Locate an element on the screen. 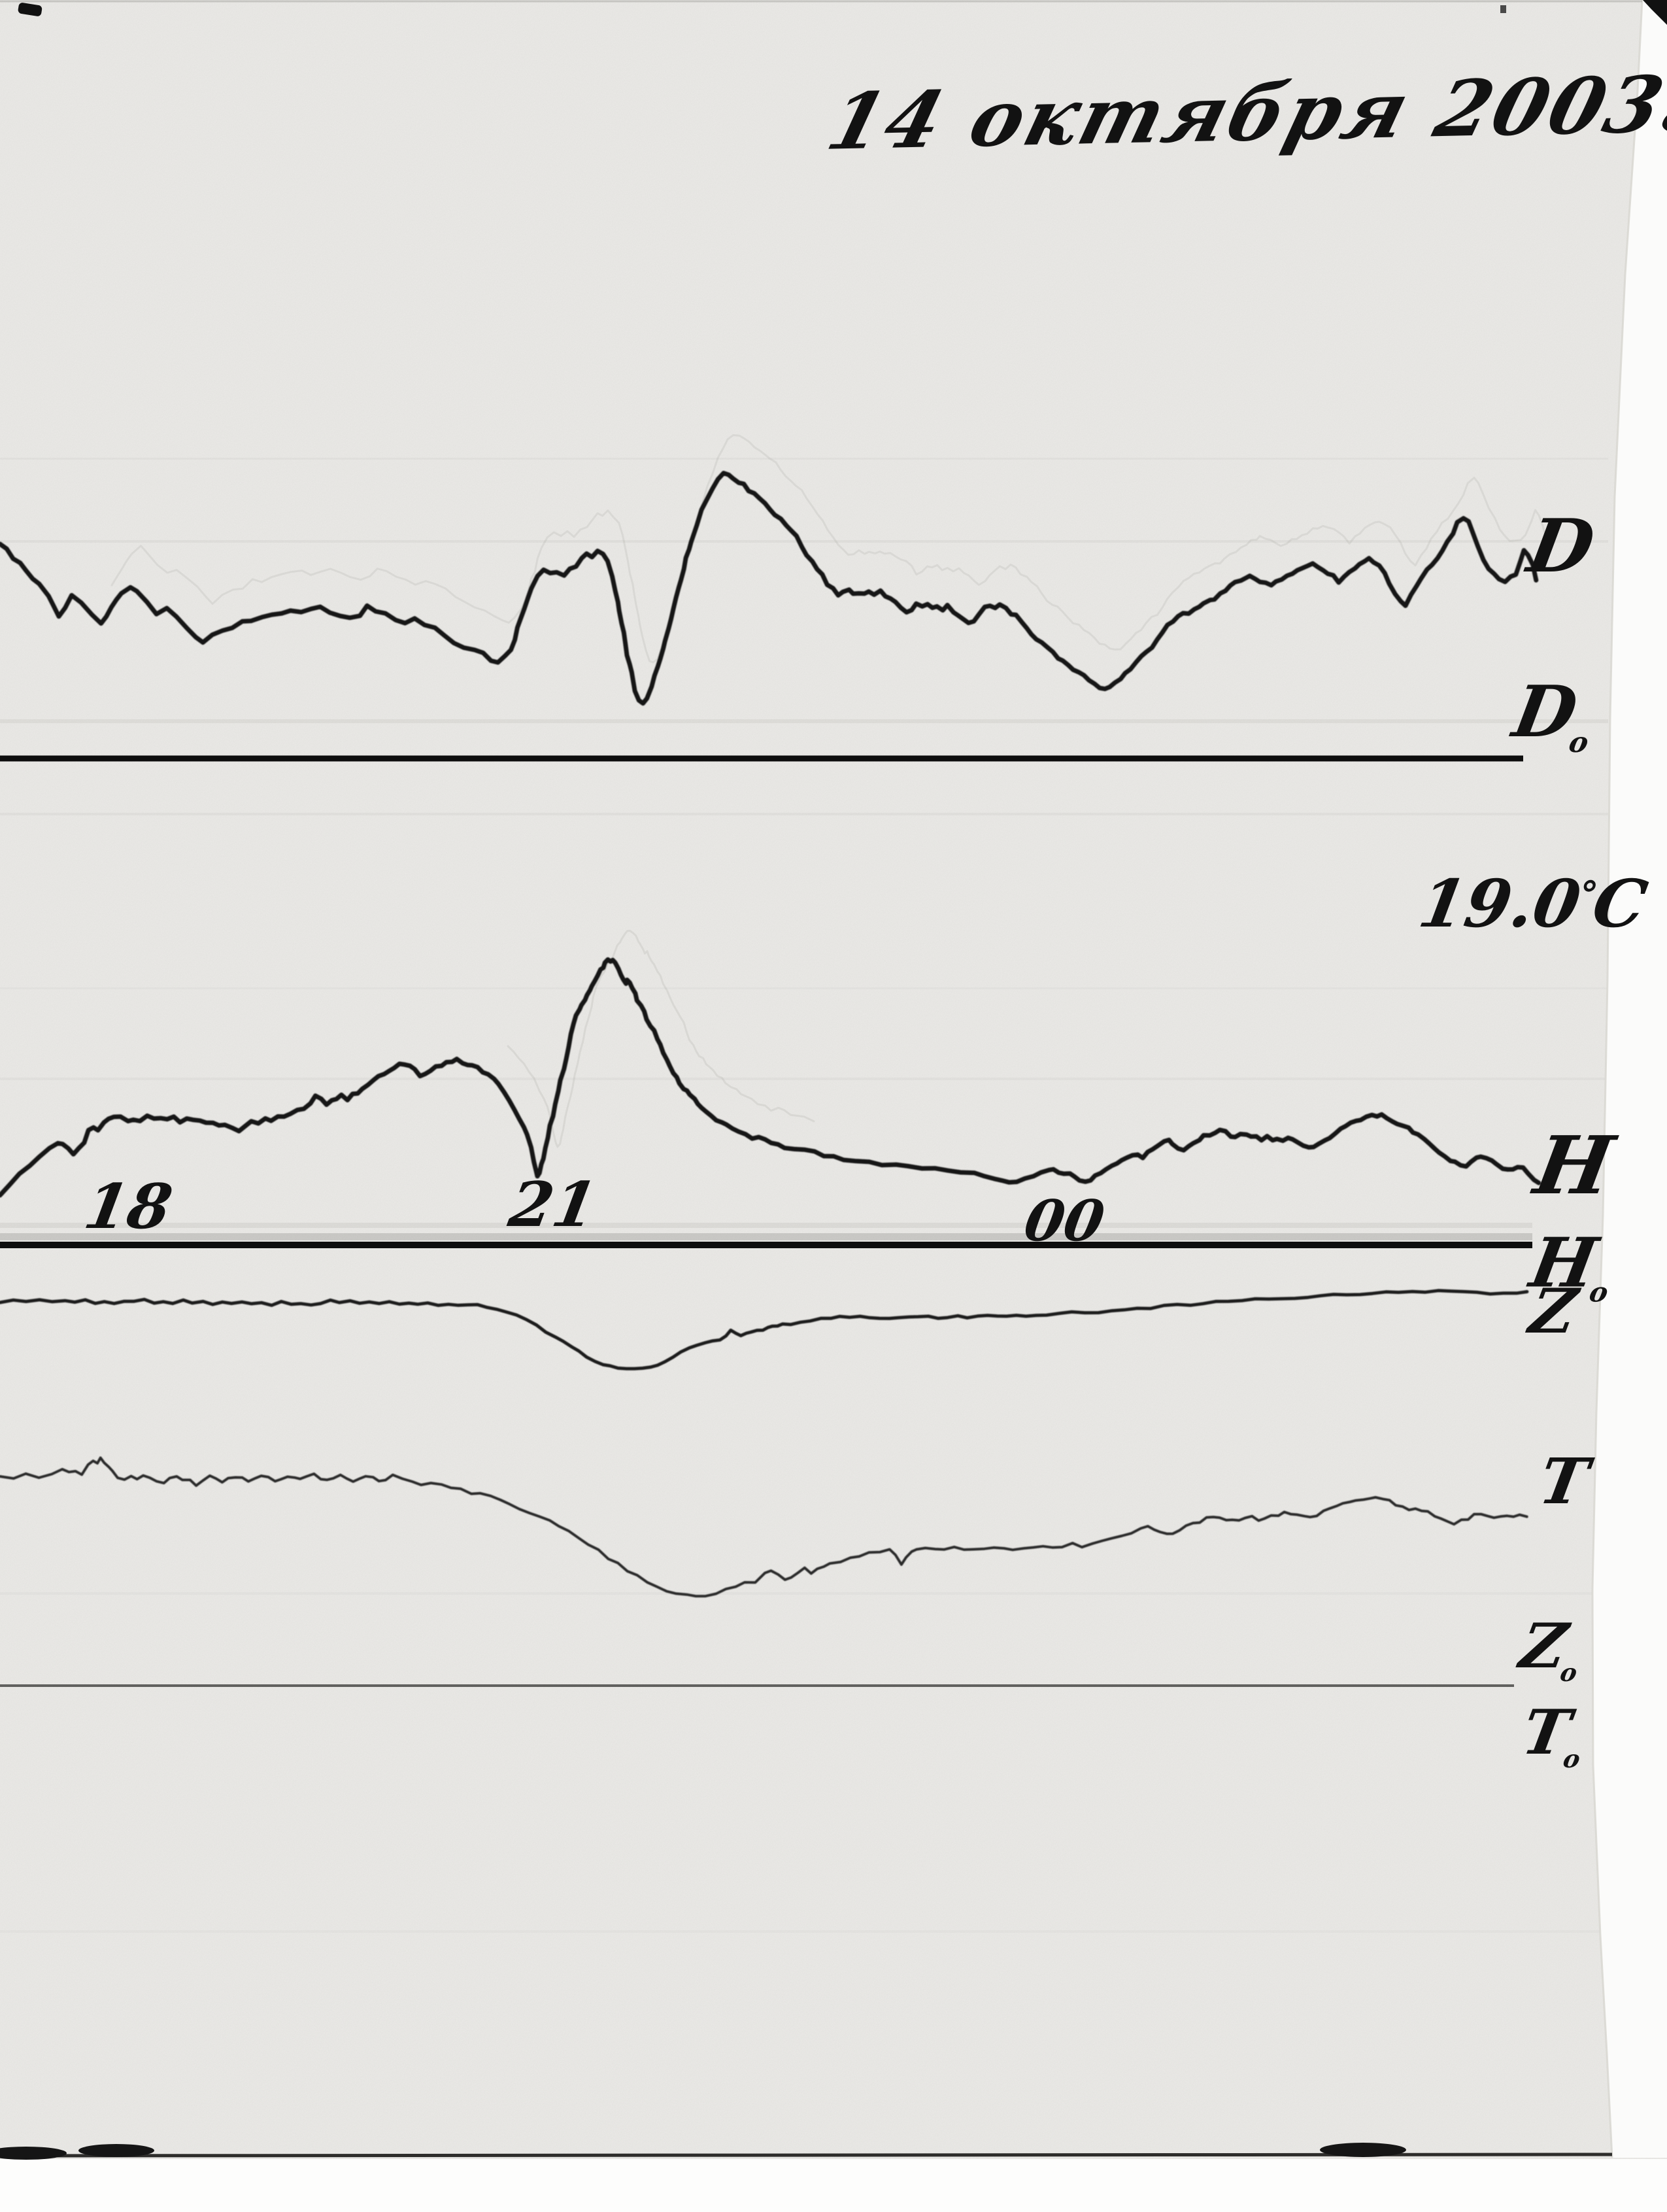 This screenshot has height=2212, width=1667. trace-T is located at coordinates (764, 1527).